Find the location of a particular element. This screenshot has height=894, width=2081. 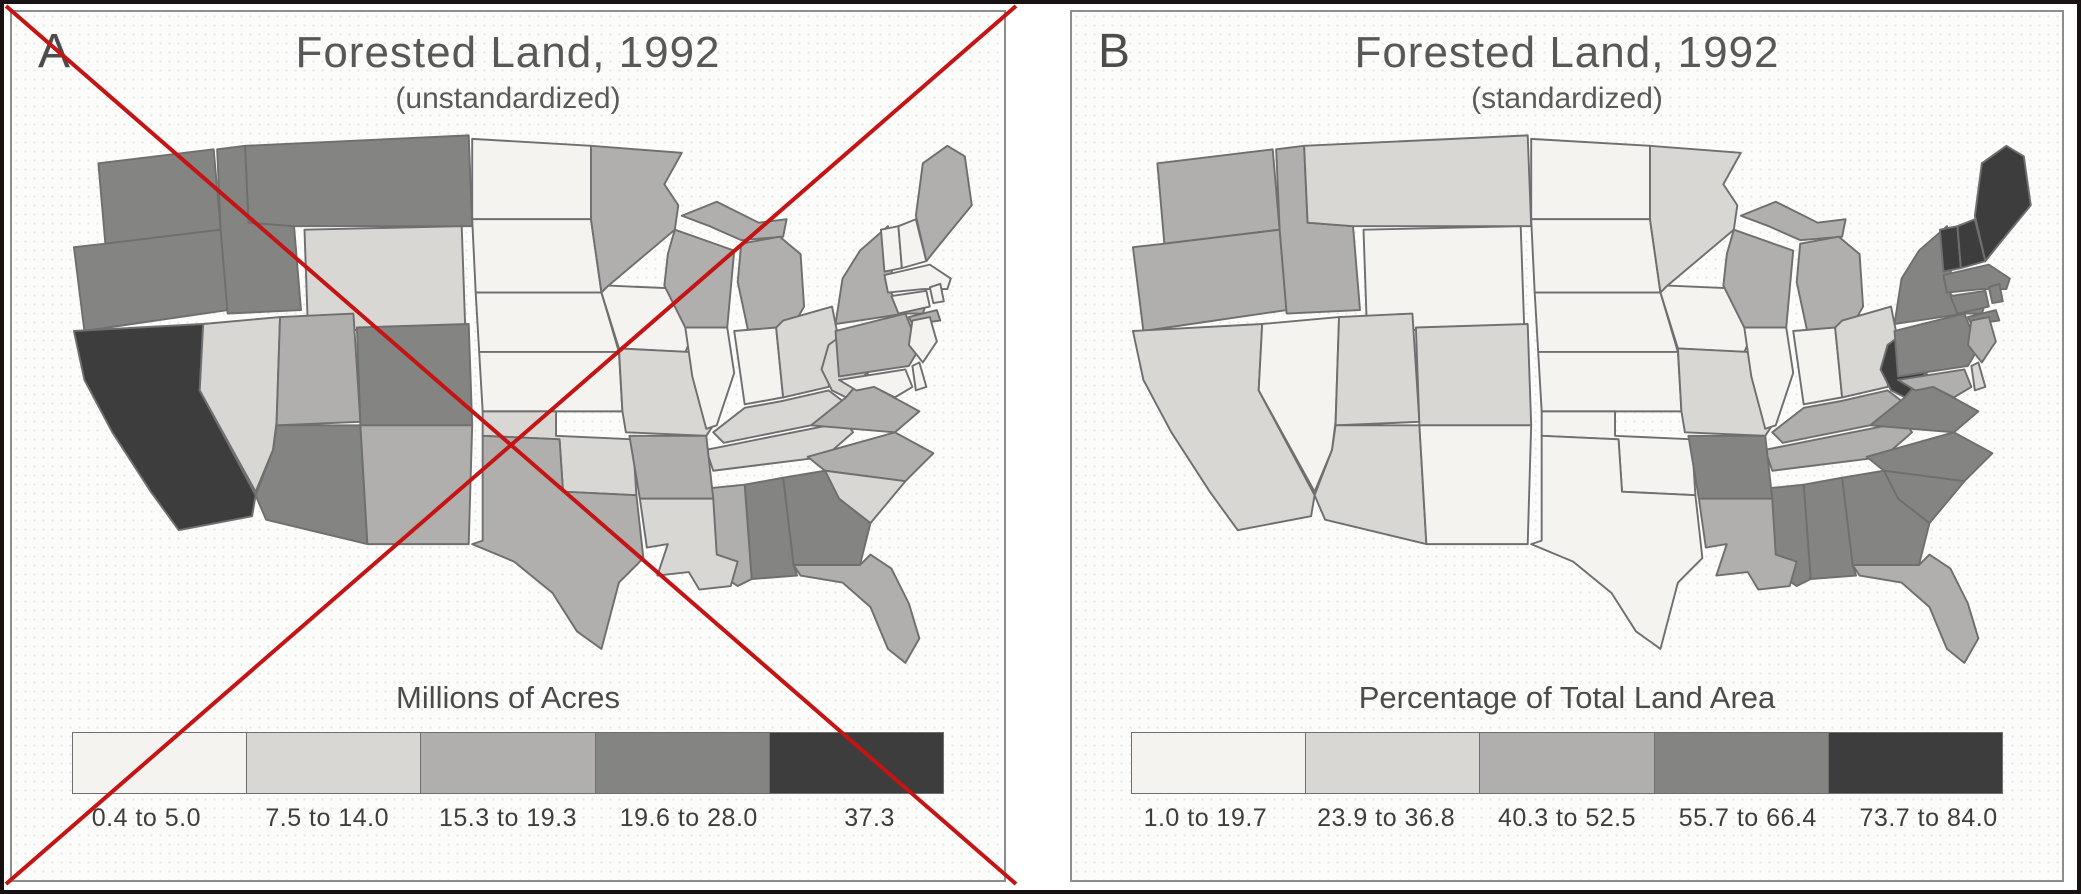

legend-title: Millions of Acres is located at coordinates (508, 697).